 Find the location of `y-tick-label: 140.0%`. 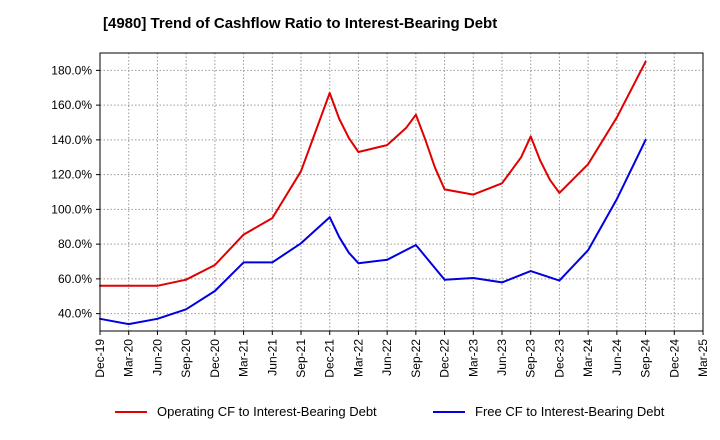

y-tick-label: 140.0% is located at coordinates (71, 140).